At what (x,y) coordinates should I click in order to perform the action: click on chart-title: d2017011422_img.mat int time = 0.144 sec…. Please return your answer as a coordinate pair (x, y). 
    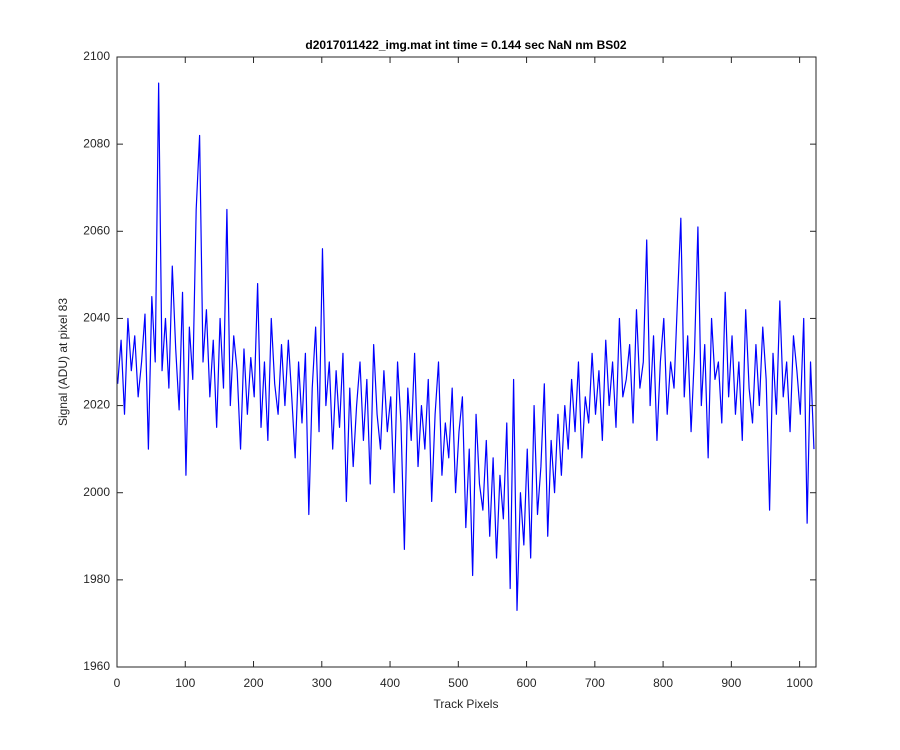
    Looking at the image, I should click on (466, 45).